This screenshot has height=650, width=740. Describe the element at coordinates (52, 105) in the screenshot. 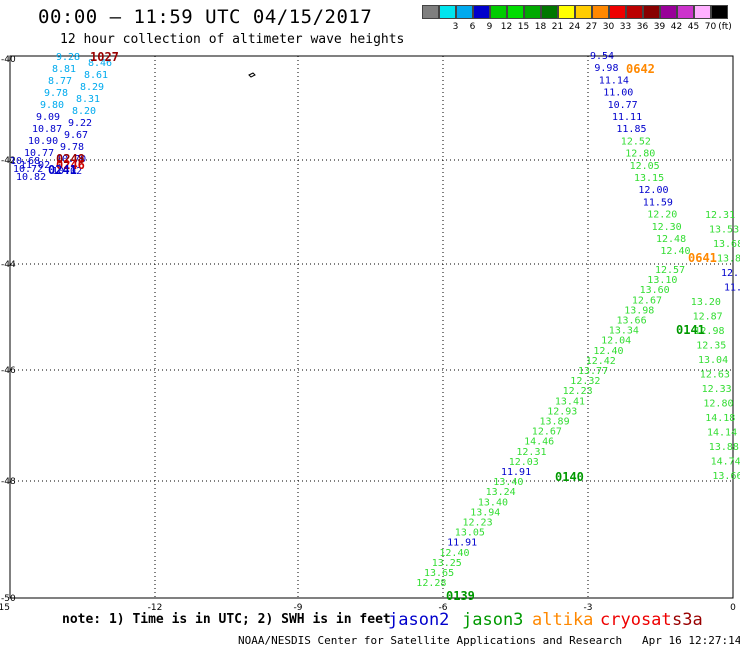

I see `wave-height-label: 9.80` at that location.